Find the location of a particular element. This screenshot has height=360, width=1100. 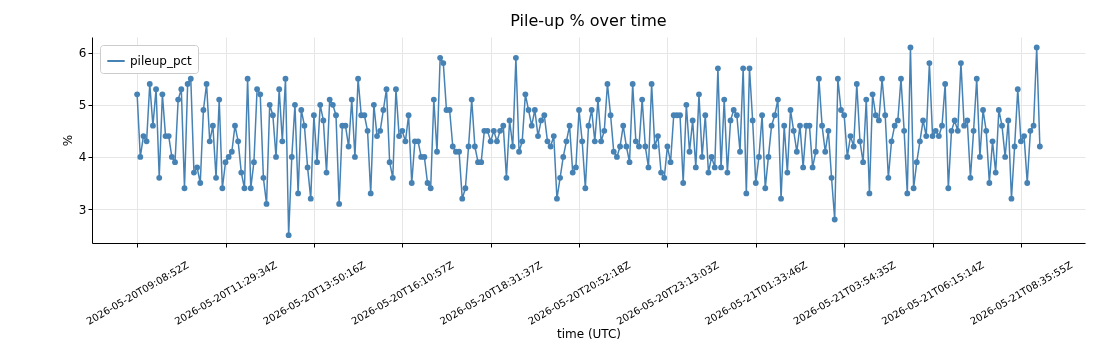

y-tick-label: 6 is located at coordinates (82, 53).